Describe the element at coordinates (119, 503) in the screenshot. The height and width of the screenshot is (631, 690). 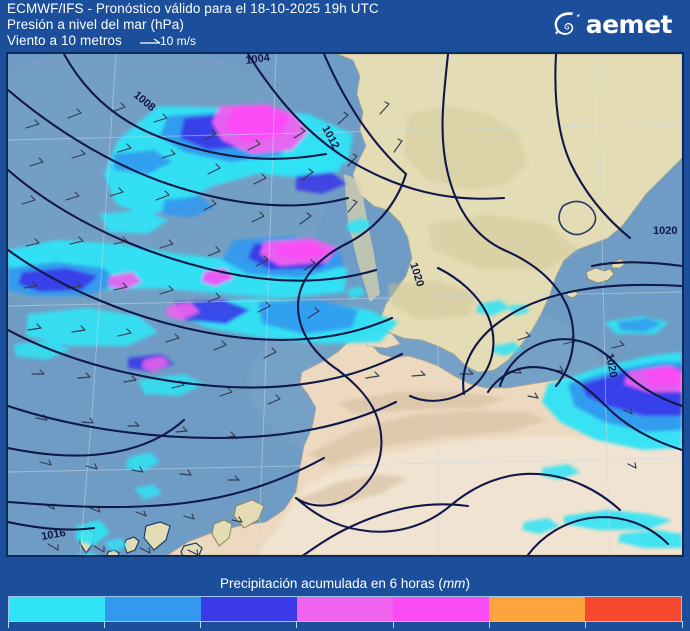
I see `precipitation-overlay-canaries` at that location.